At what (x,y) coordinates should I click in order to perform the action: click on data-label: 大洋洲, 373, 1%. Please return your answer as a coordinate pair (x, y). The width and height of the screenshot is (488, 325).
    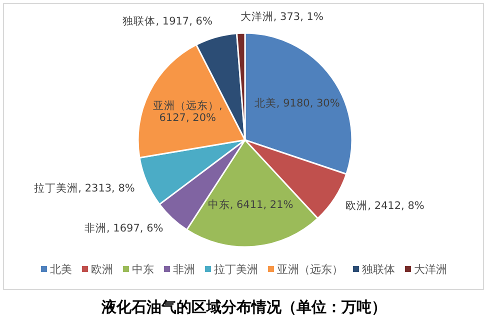
    Looking at the image, I should click on (282, 17).